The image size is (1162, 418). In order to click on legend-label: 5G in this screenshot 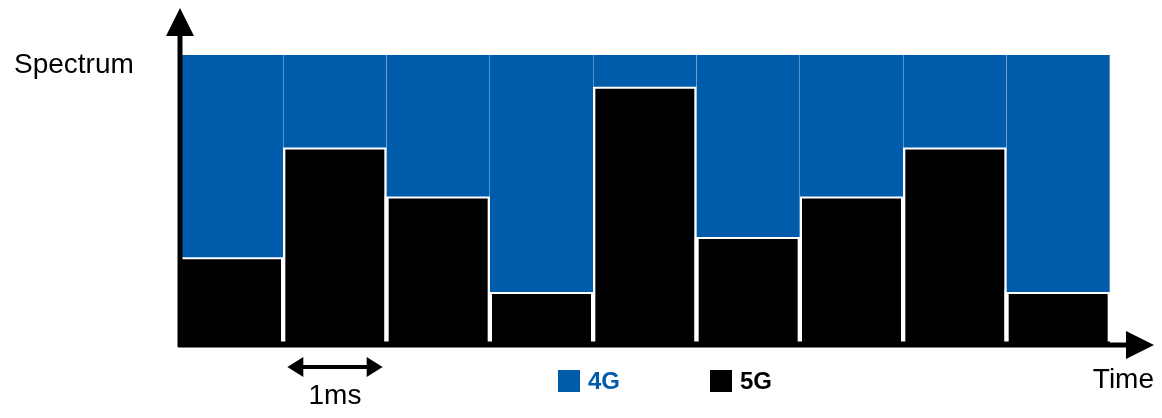, I will do `click(756, 381)`.